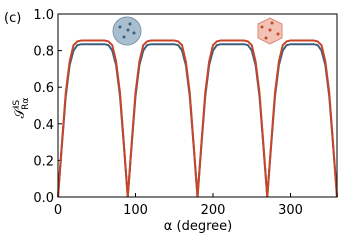 The image size is (343, 242). I want to click on x-tick-label: 200, so click(213, 210).